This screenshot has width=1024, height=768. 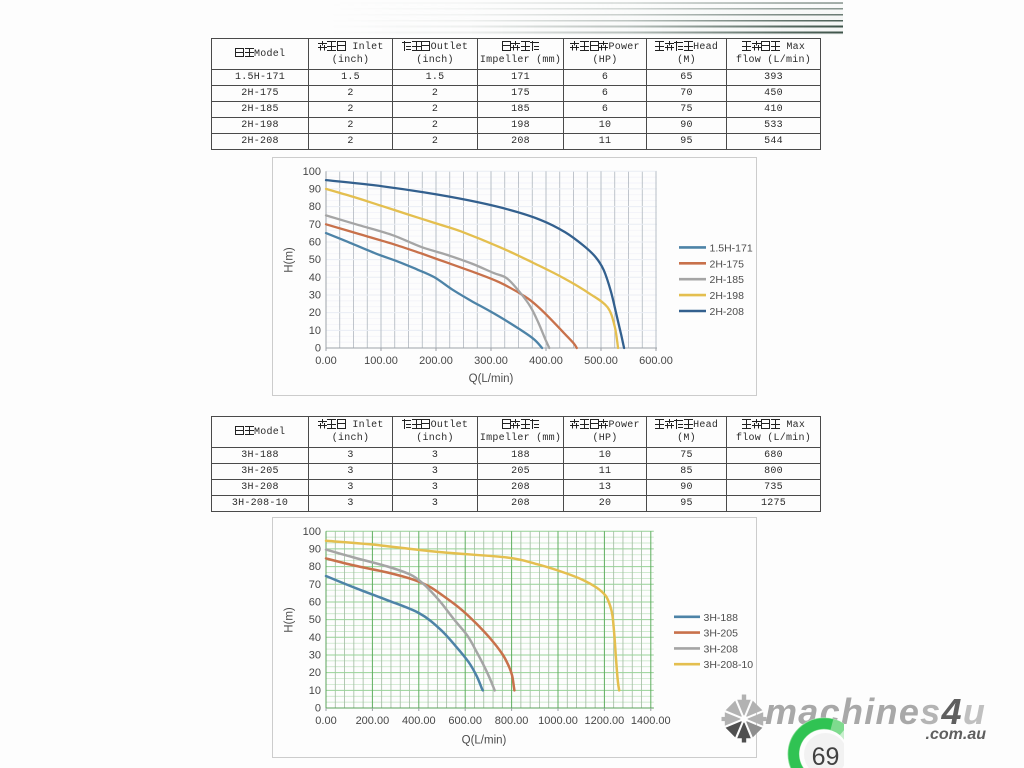 I want to click on svg-text: 2H-185, so click(x=727, y=280).